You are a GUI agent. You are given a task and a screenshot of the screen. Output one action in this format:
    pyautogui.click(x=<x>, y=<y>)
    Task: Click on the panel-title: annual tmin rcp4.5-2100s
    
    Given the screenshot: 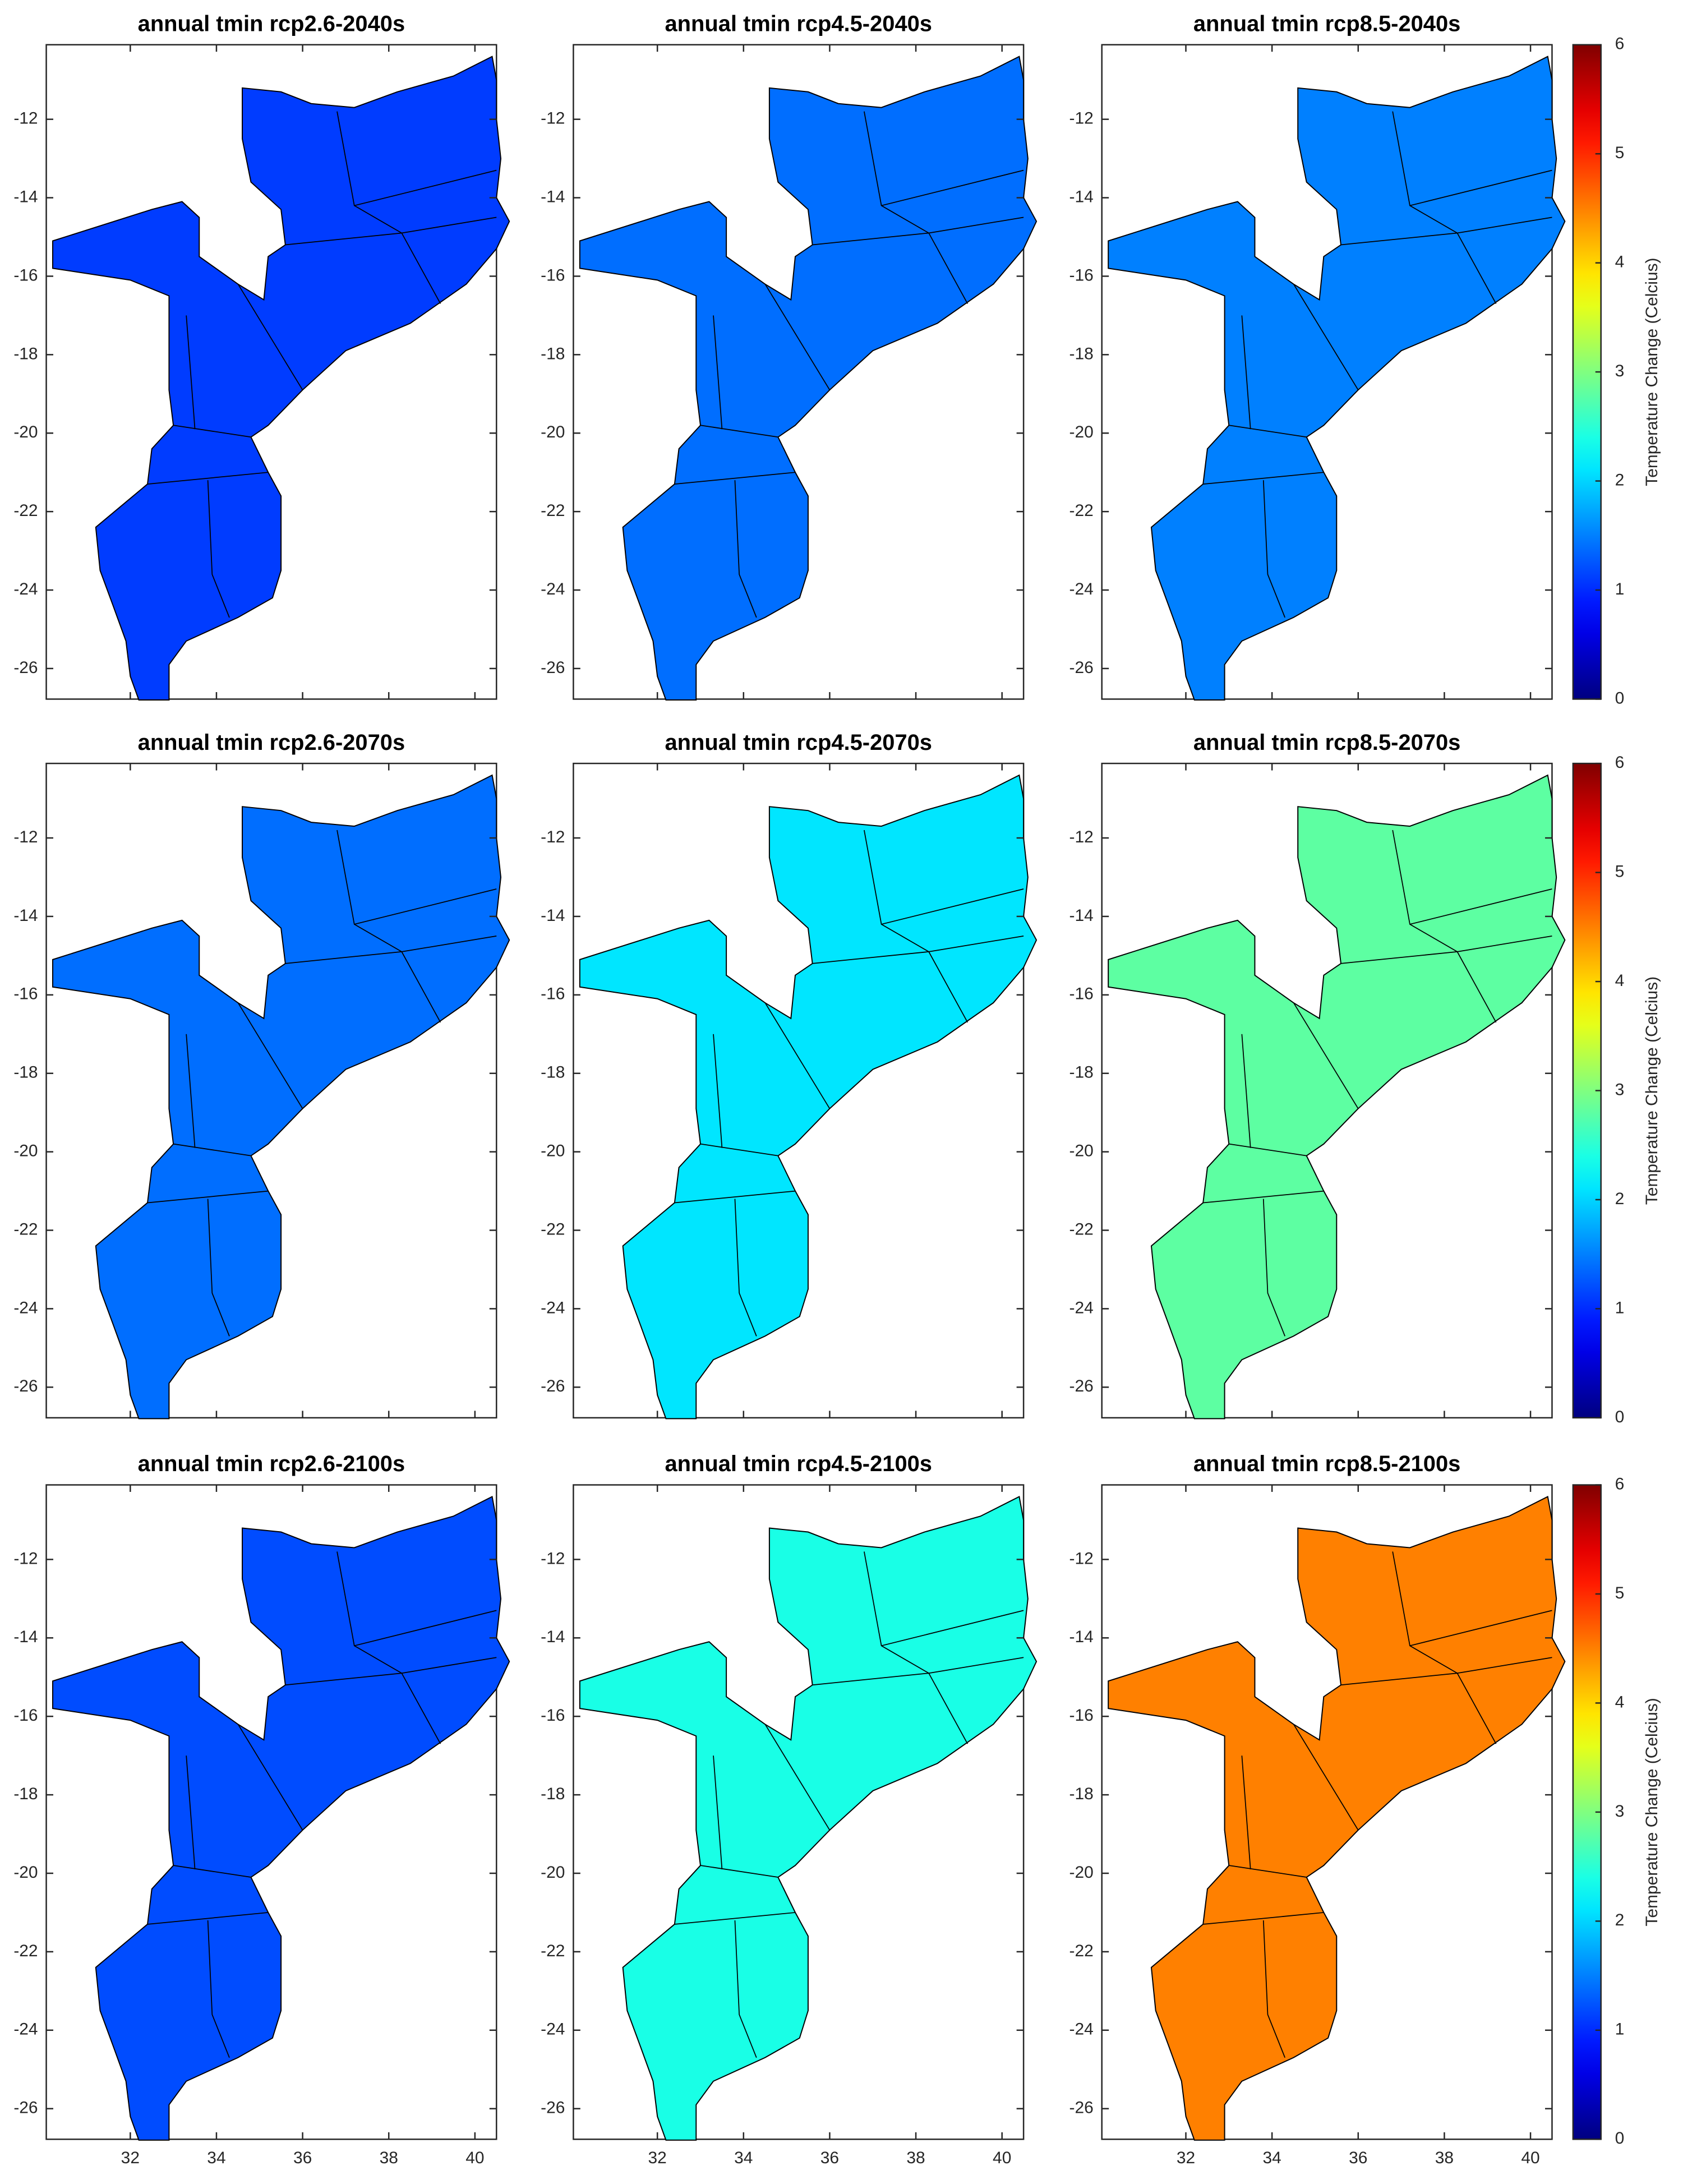 What is the action you would take?
    pyautogui.click(x=798, y=1464)
    